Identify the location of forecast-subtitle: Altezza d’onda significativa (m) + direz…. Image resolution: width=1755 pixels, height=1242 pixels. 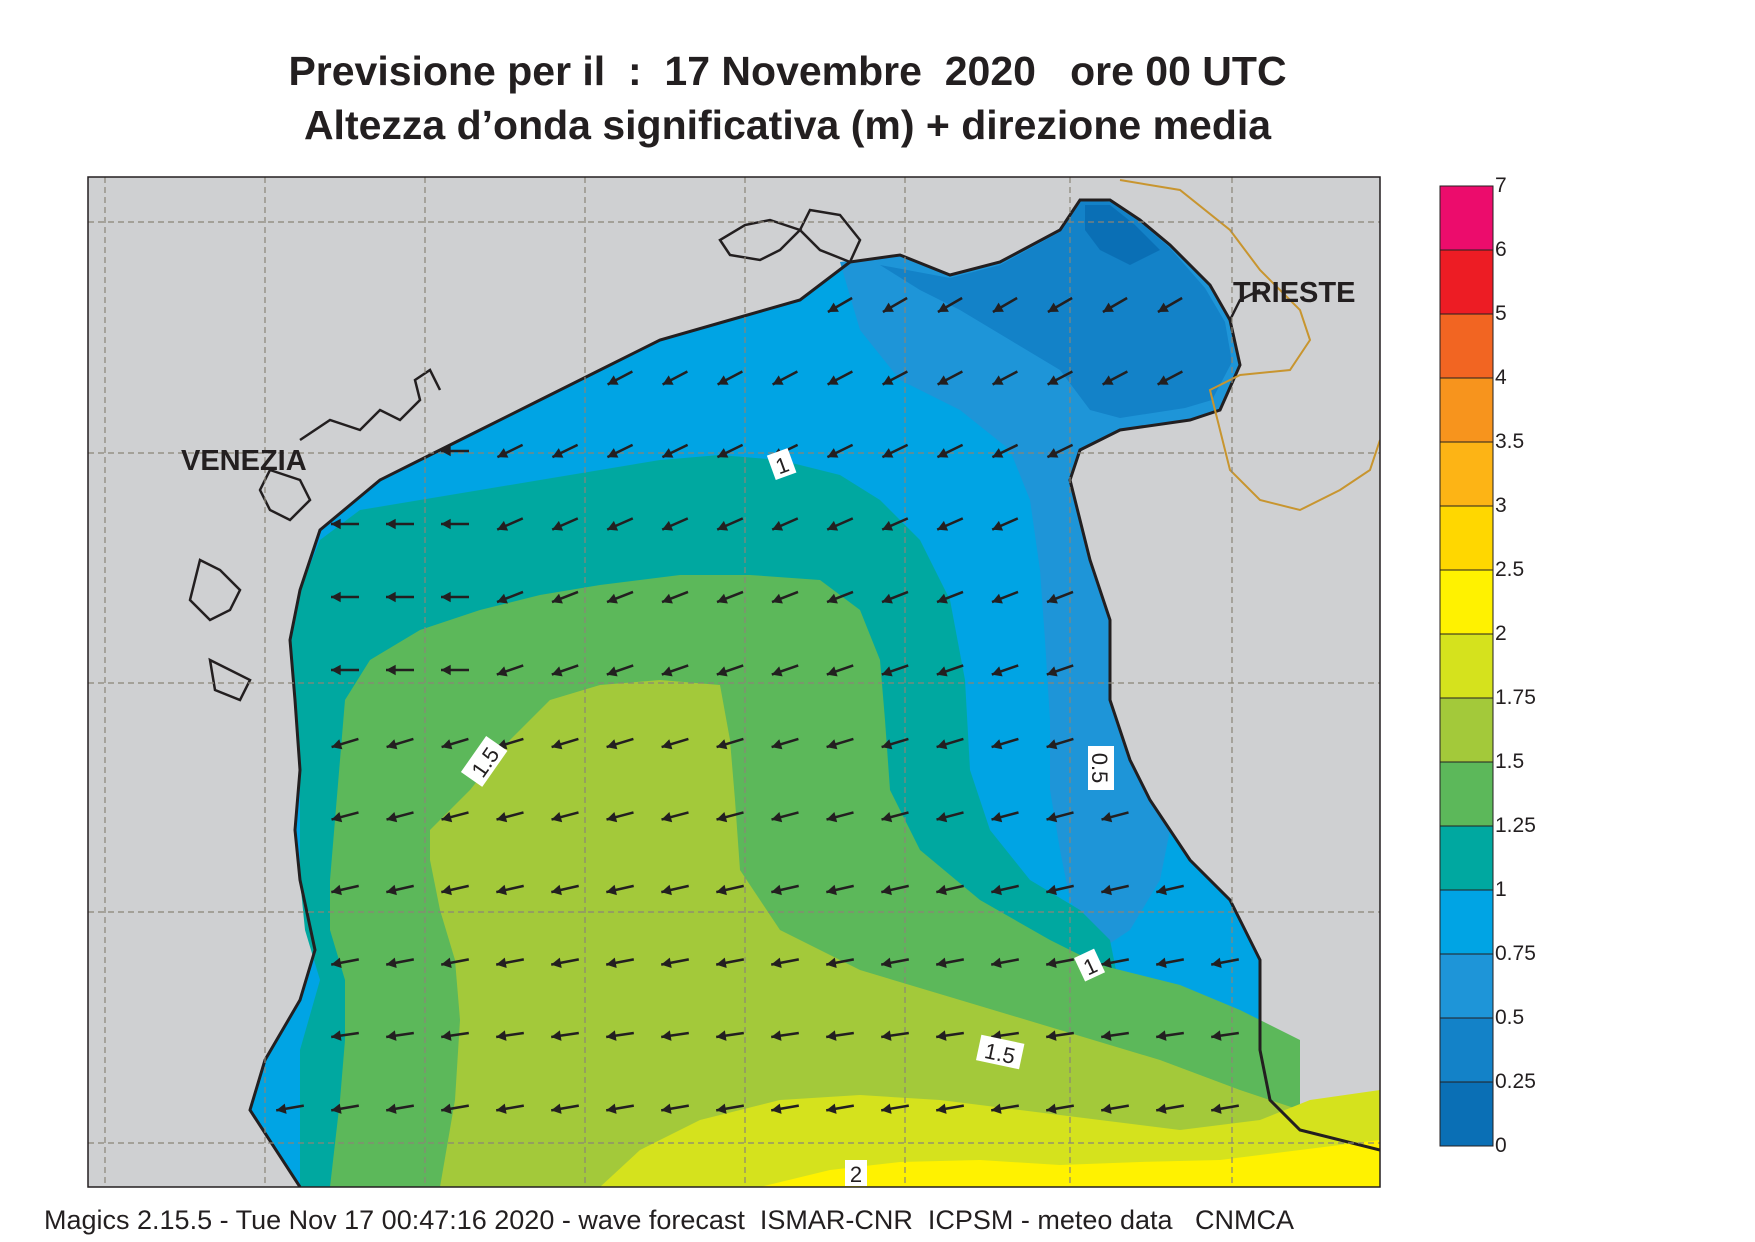
(787, 125).